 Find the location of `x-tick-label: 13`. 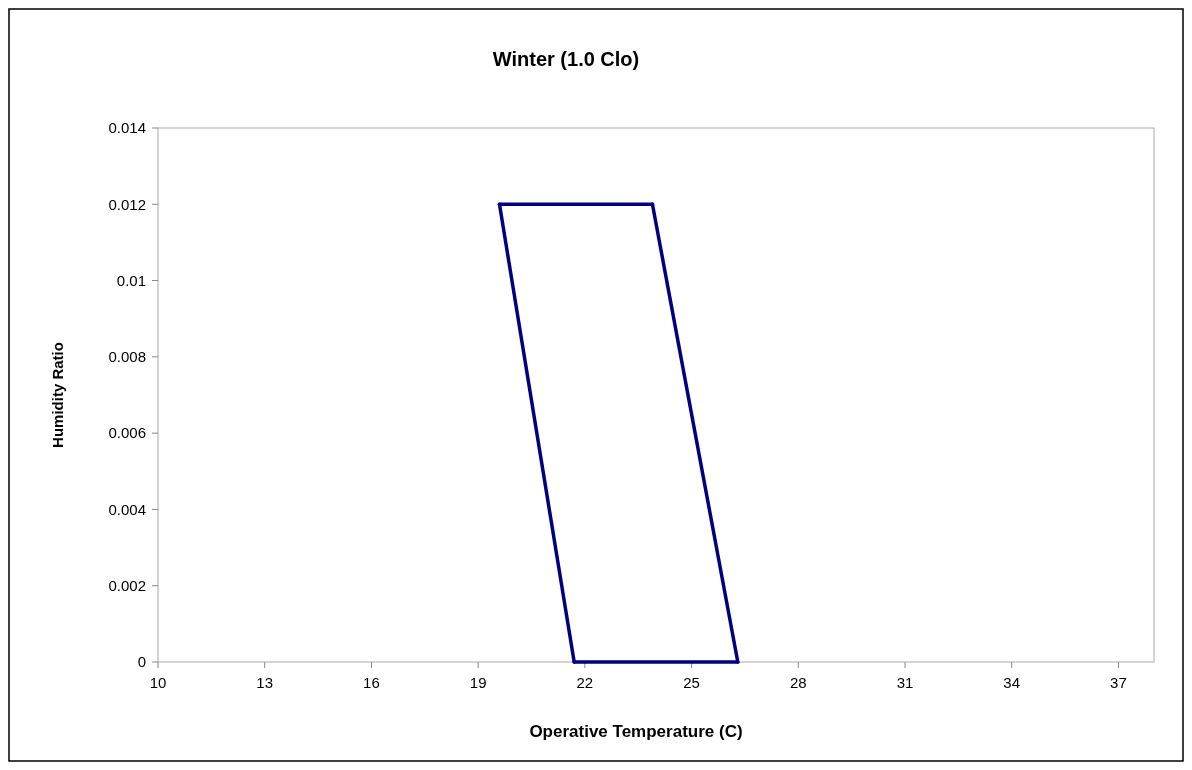

x-tick-label: 13 is located at coordinates (265, 682).